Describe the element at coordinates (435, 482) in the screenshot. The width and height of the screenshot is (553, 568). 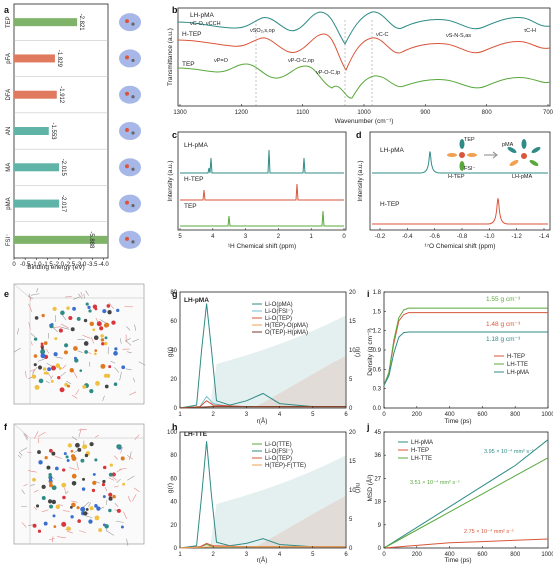
I see `msd-value-lh-tte: 3.51 × 10⁻⁴ mm² s⁻¹` at that location.